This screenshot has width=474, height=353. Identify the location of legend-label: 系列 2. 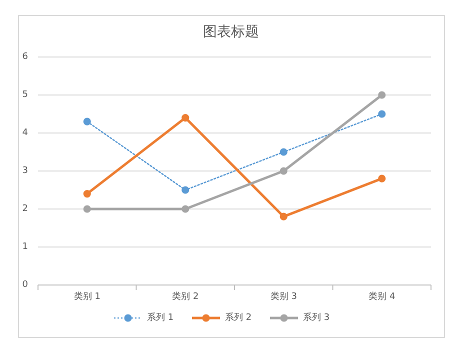
(238, 317).